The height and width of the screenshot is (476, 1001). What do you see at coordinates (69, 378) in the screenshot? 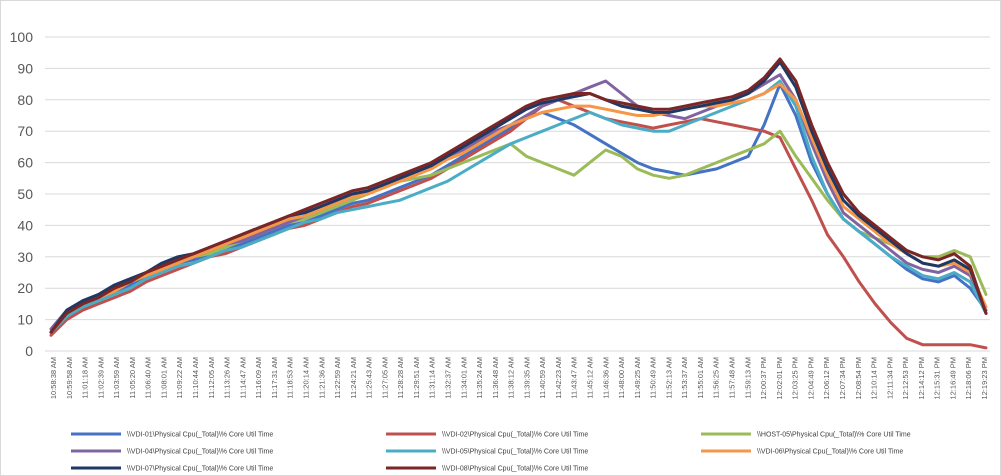
I see `x-tick-label: 10:59:58 AM` at bounding box center [69, 378].